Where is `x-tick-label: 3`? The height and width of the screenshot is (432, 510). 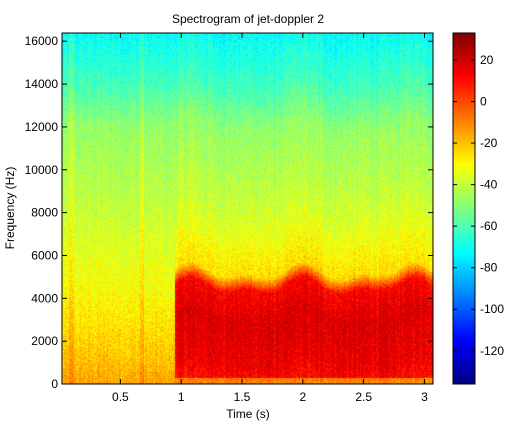
x-tick-label: 3 is located at coordinates (424, 397).